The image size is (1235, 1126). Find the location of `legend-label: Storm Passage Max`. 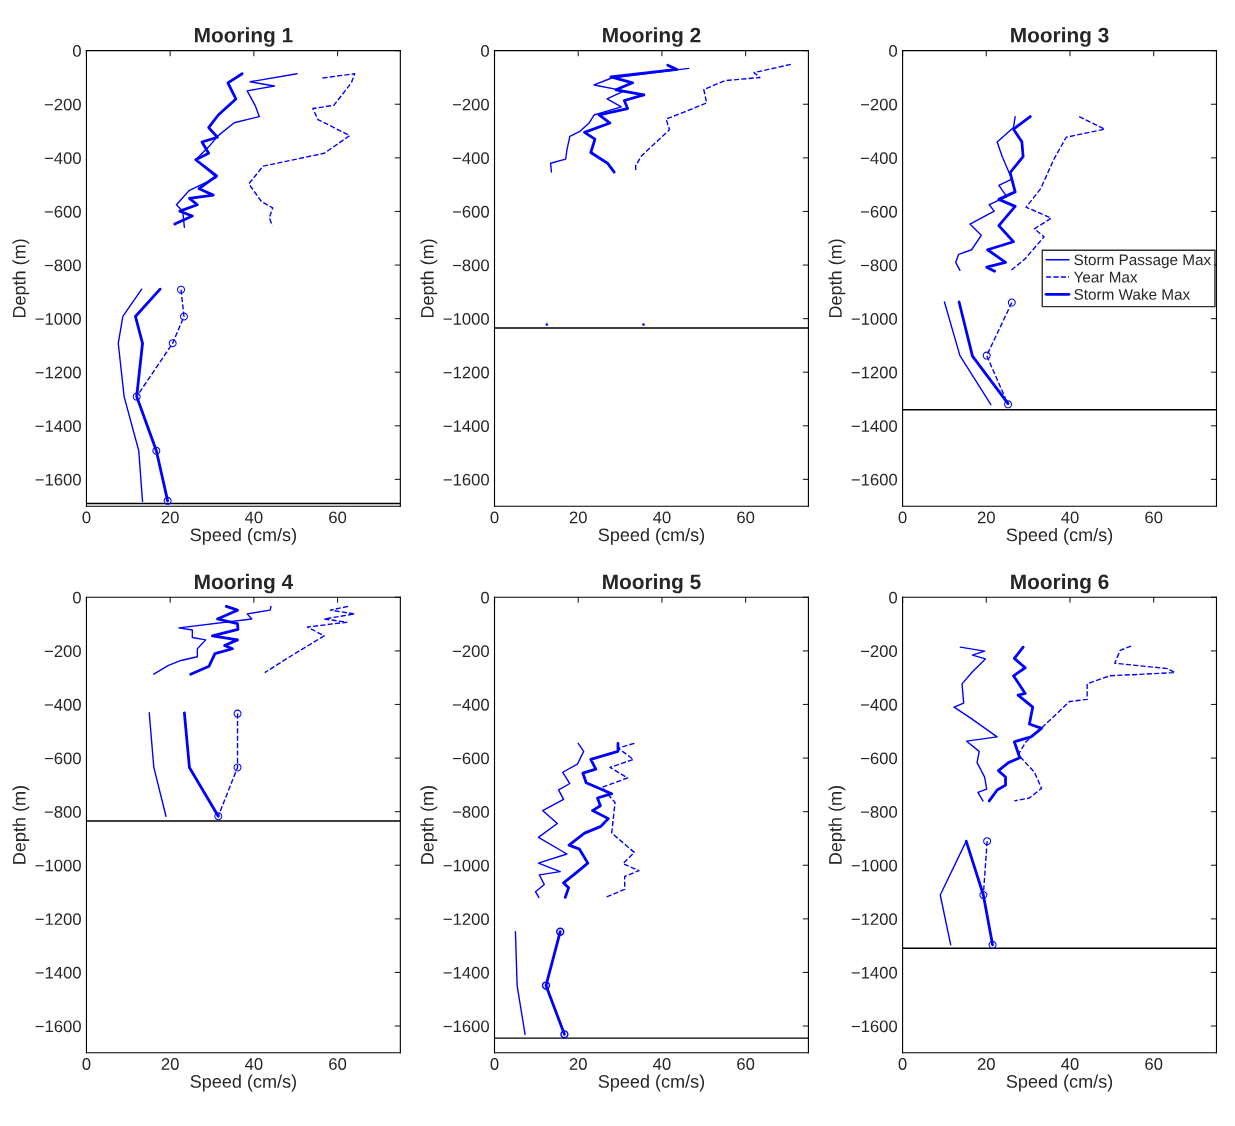

legend-label: Storm Passage Max is located at coordinates (1142, 261).